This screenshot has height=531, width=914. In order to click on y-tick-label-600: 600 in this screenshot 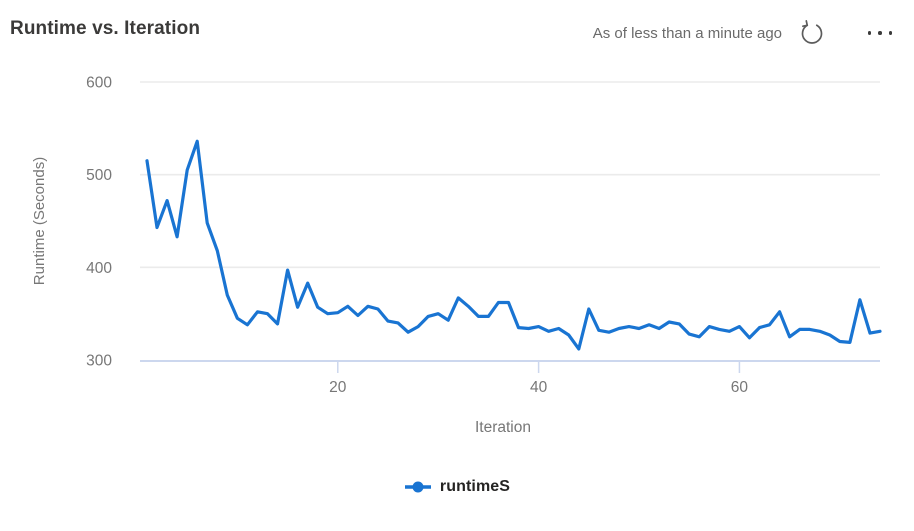, I will do `click(99, 83)`.